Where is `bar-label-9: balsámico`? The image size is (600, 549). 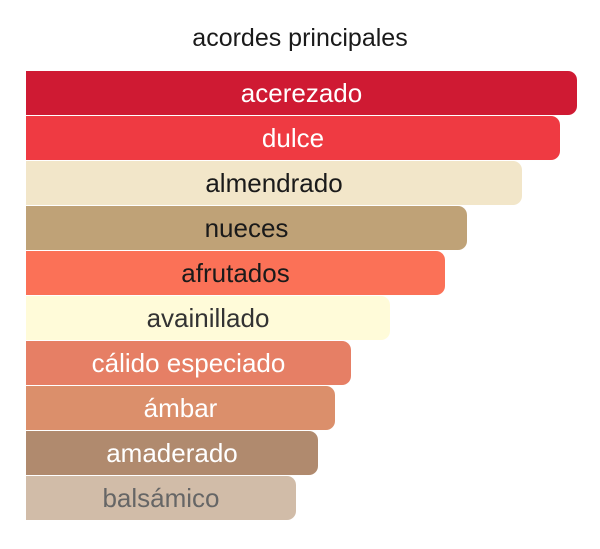 bar-label-9: balsámico is located at coordinates (161, 497).